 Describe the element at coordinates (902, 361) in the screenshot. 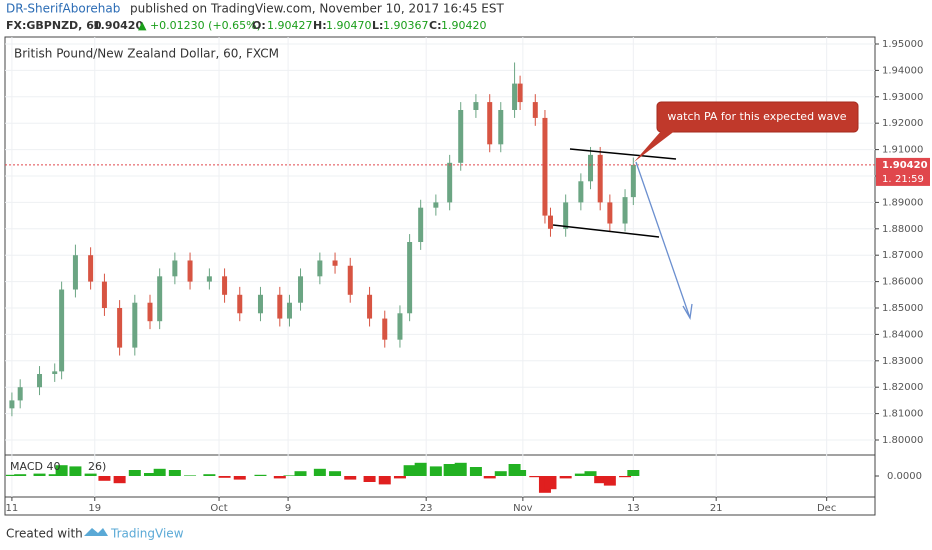

I see `y-tick-label: 1.83000` at that location.